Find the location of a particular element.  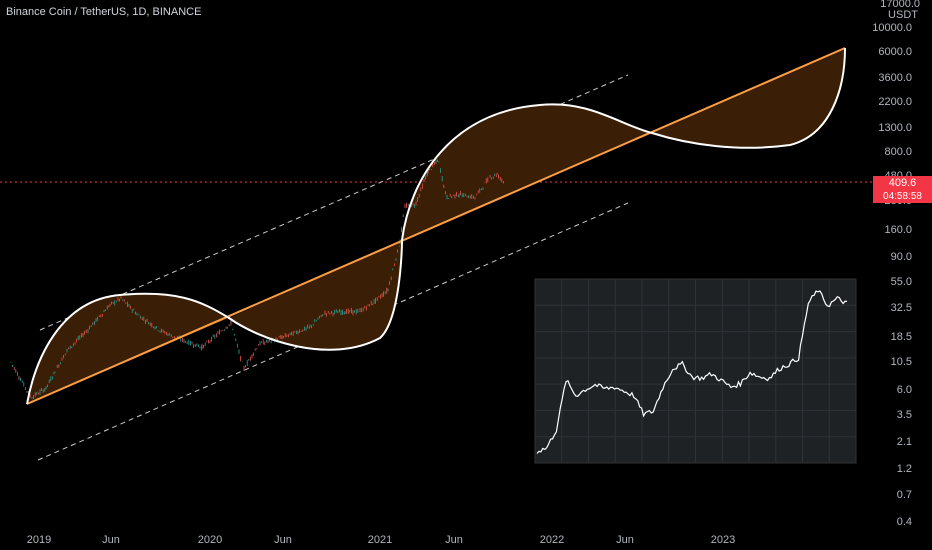

price-tick-label: 55.0 is located at coordinates (901, 282).